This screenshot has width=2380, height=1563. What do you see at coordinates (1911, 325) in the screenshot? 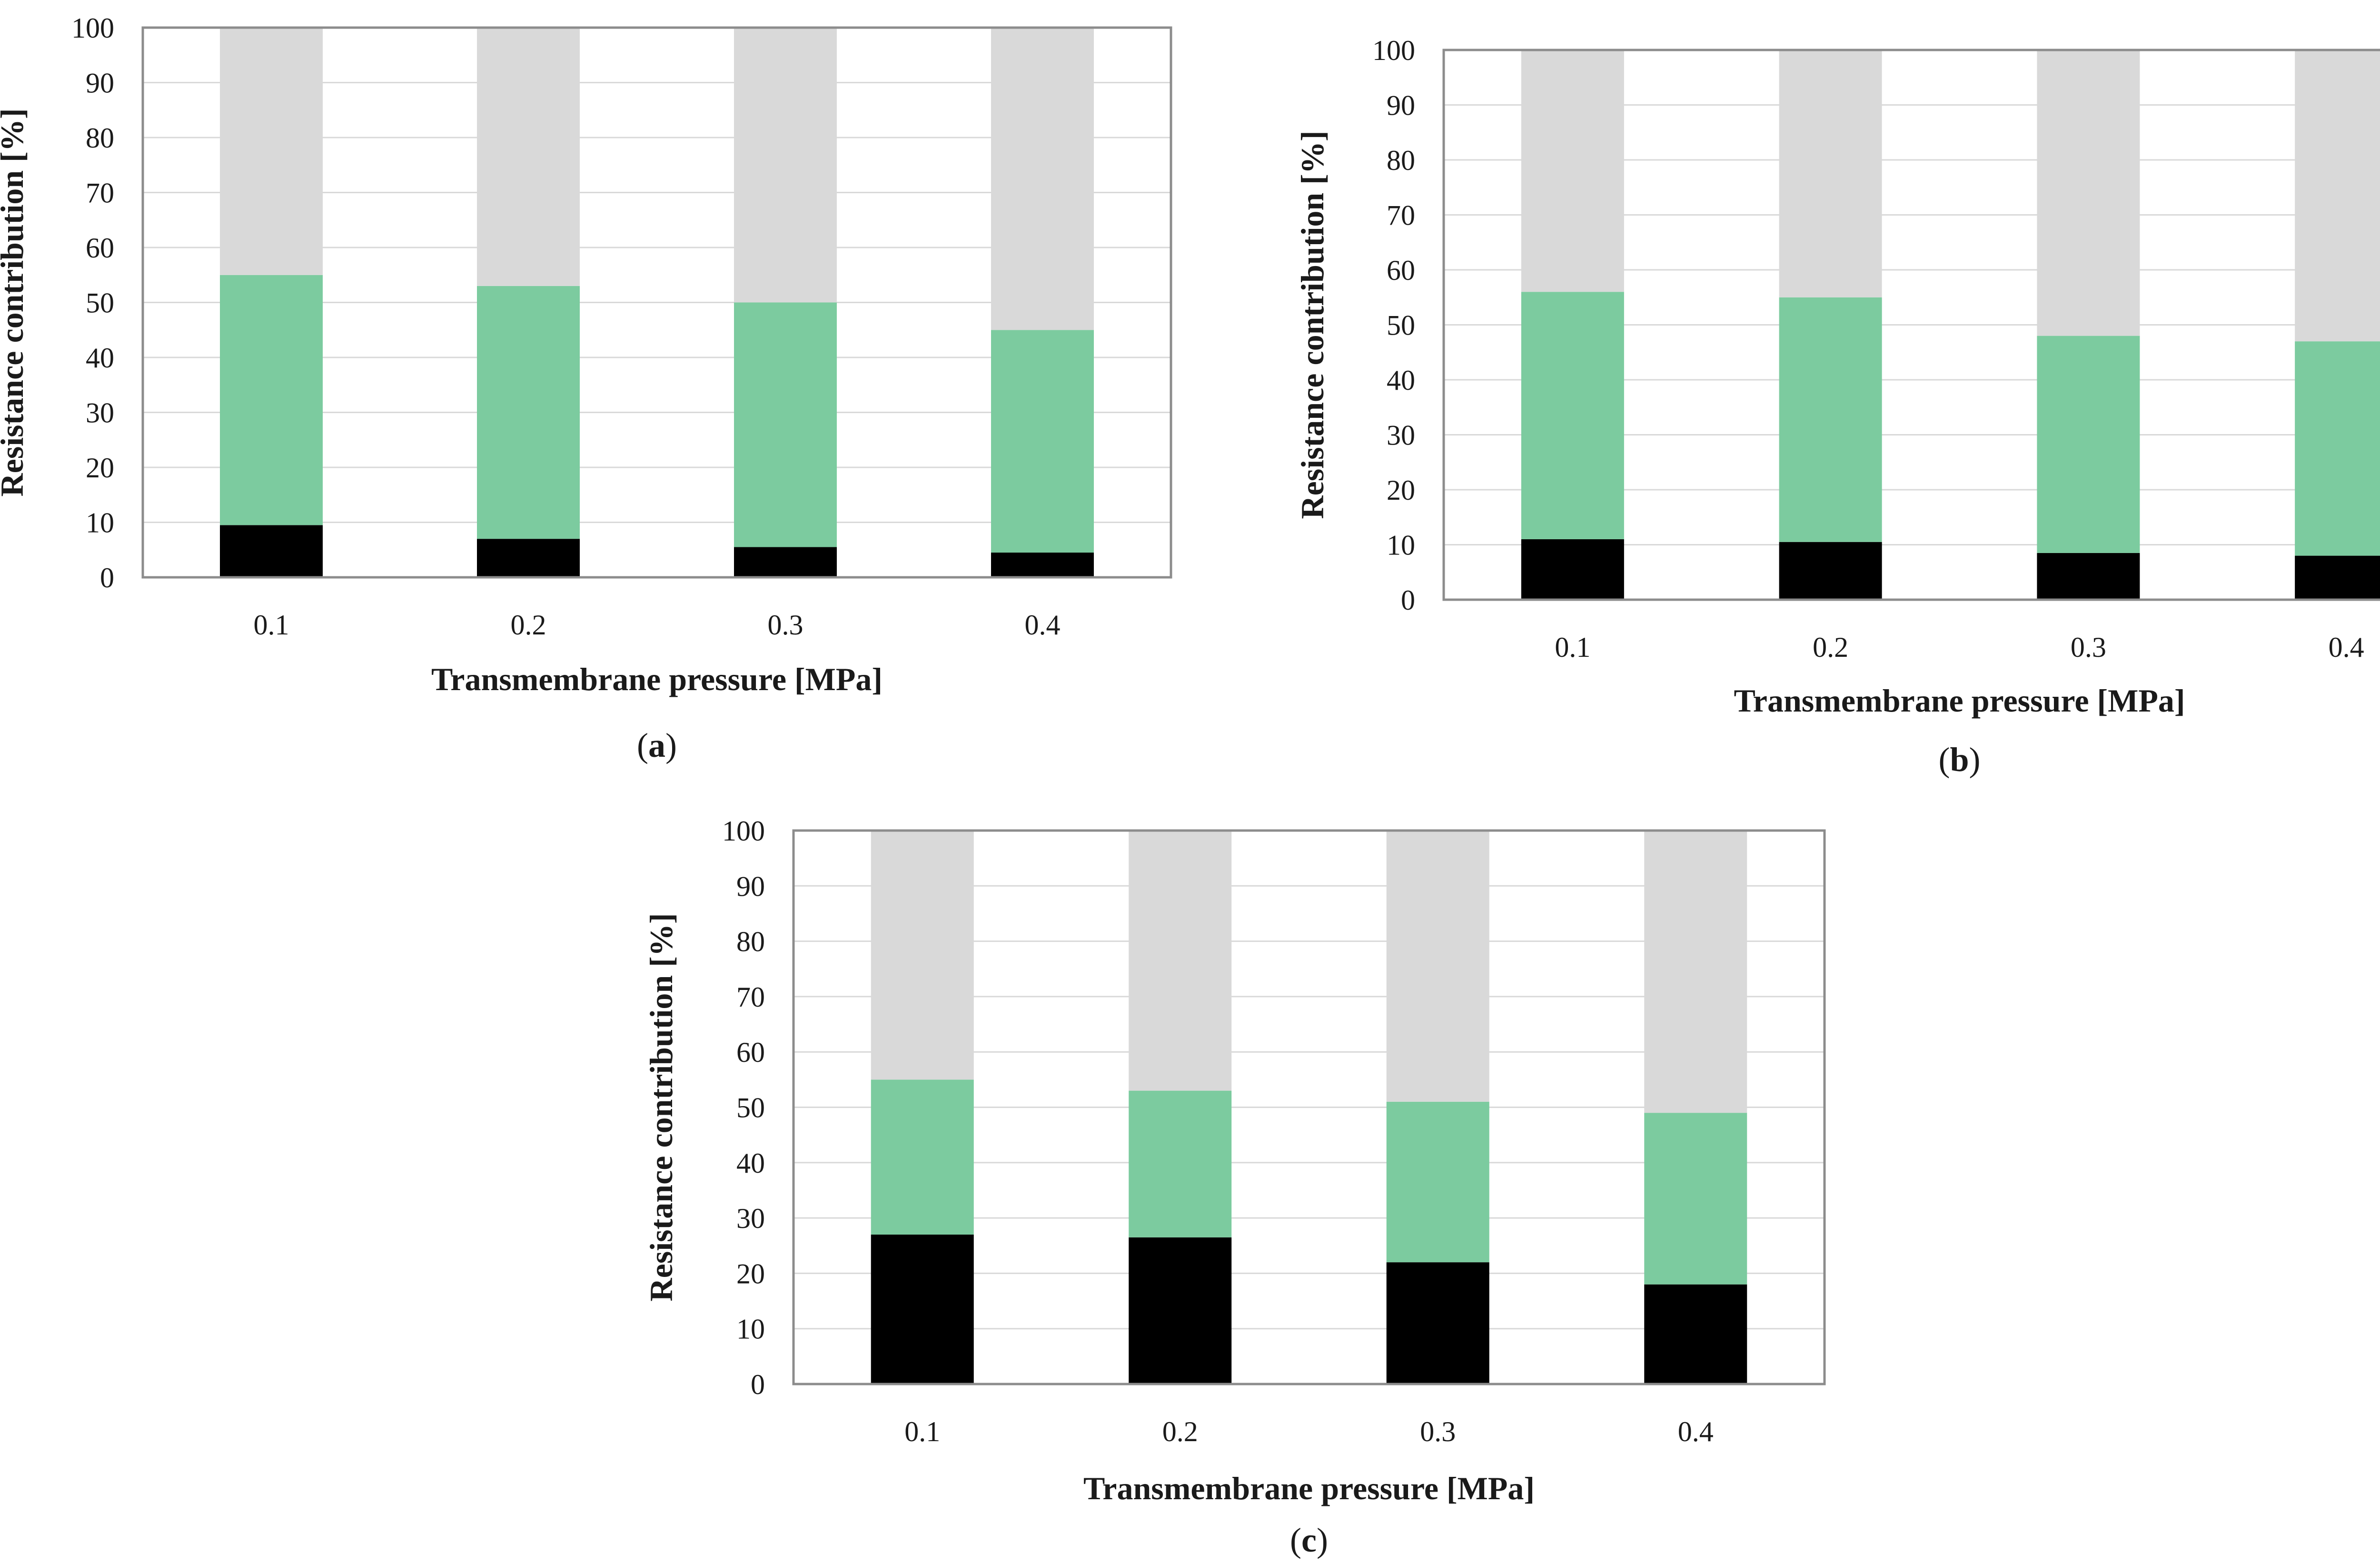
I see `plot-area-border` at bounding box center [1911, 325].